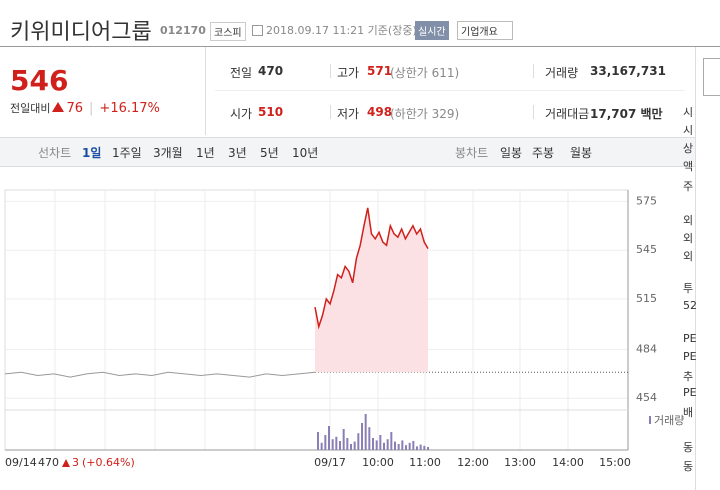 This screenshot has height=490, width=720. Describe the element at coordinates (75, 462) in the screenshot. I see `prev-change: 3` at that location.